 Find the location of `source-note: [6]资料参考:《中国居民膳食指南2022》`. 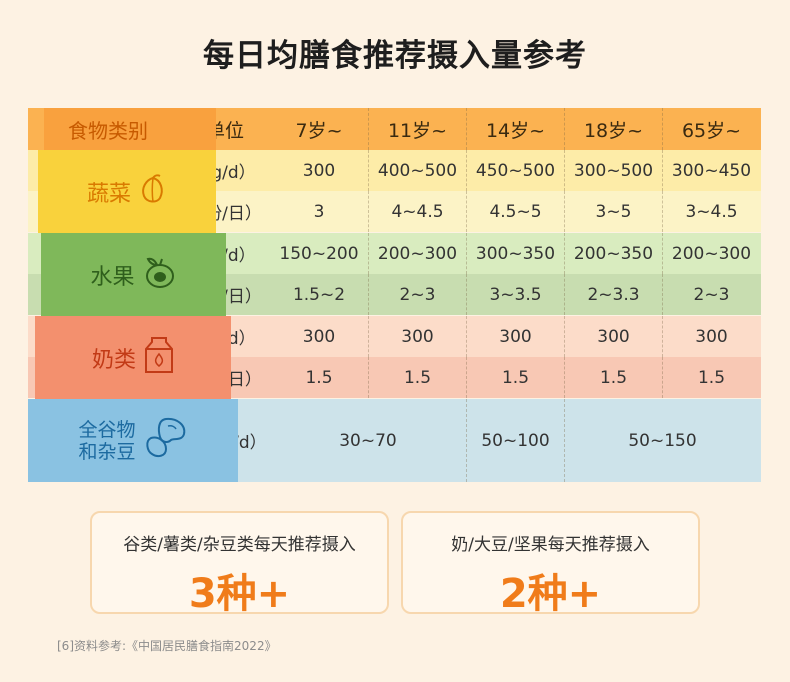

source-note: [6]资料参考:《中国居民膳食指南2022》 is located at coordinates (167, 646).